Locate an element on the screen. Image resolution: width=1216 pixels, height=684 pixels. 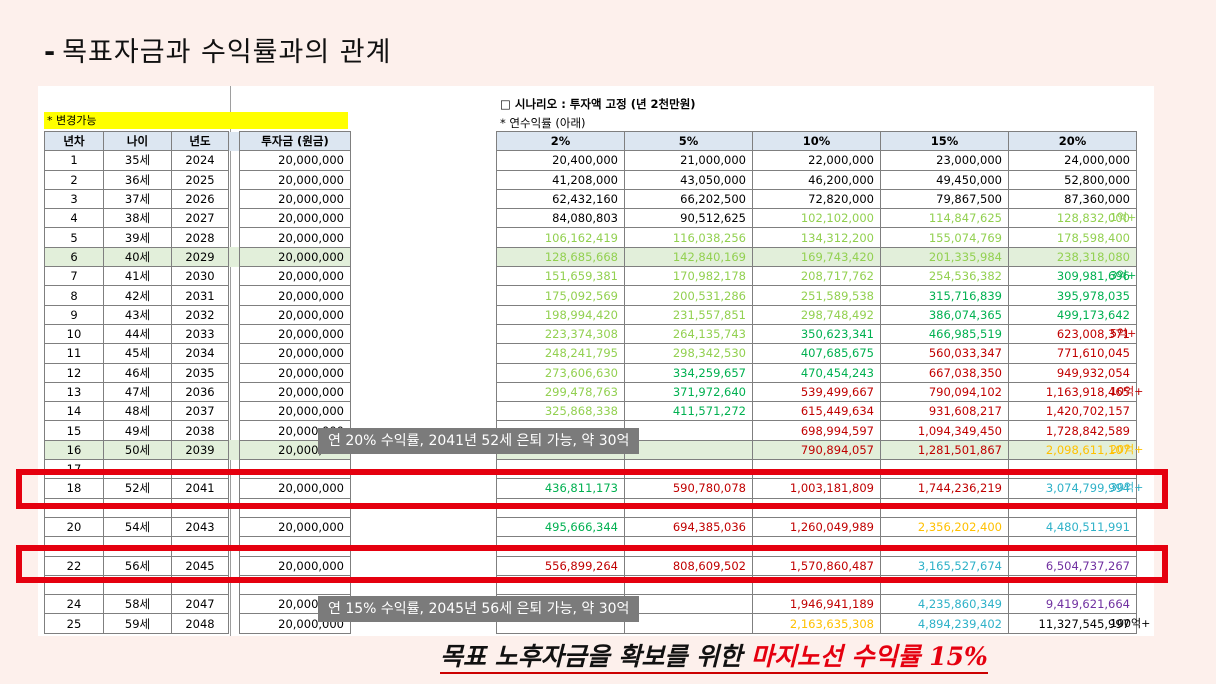
value-cell: 2,356,202,400 is located at coordinates (944, 527).